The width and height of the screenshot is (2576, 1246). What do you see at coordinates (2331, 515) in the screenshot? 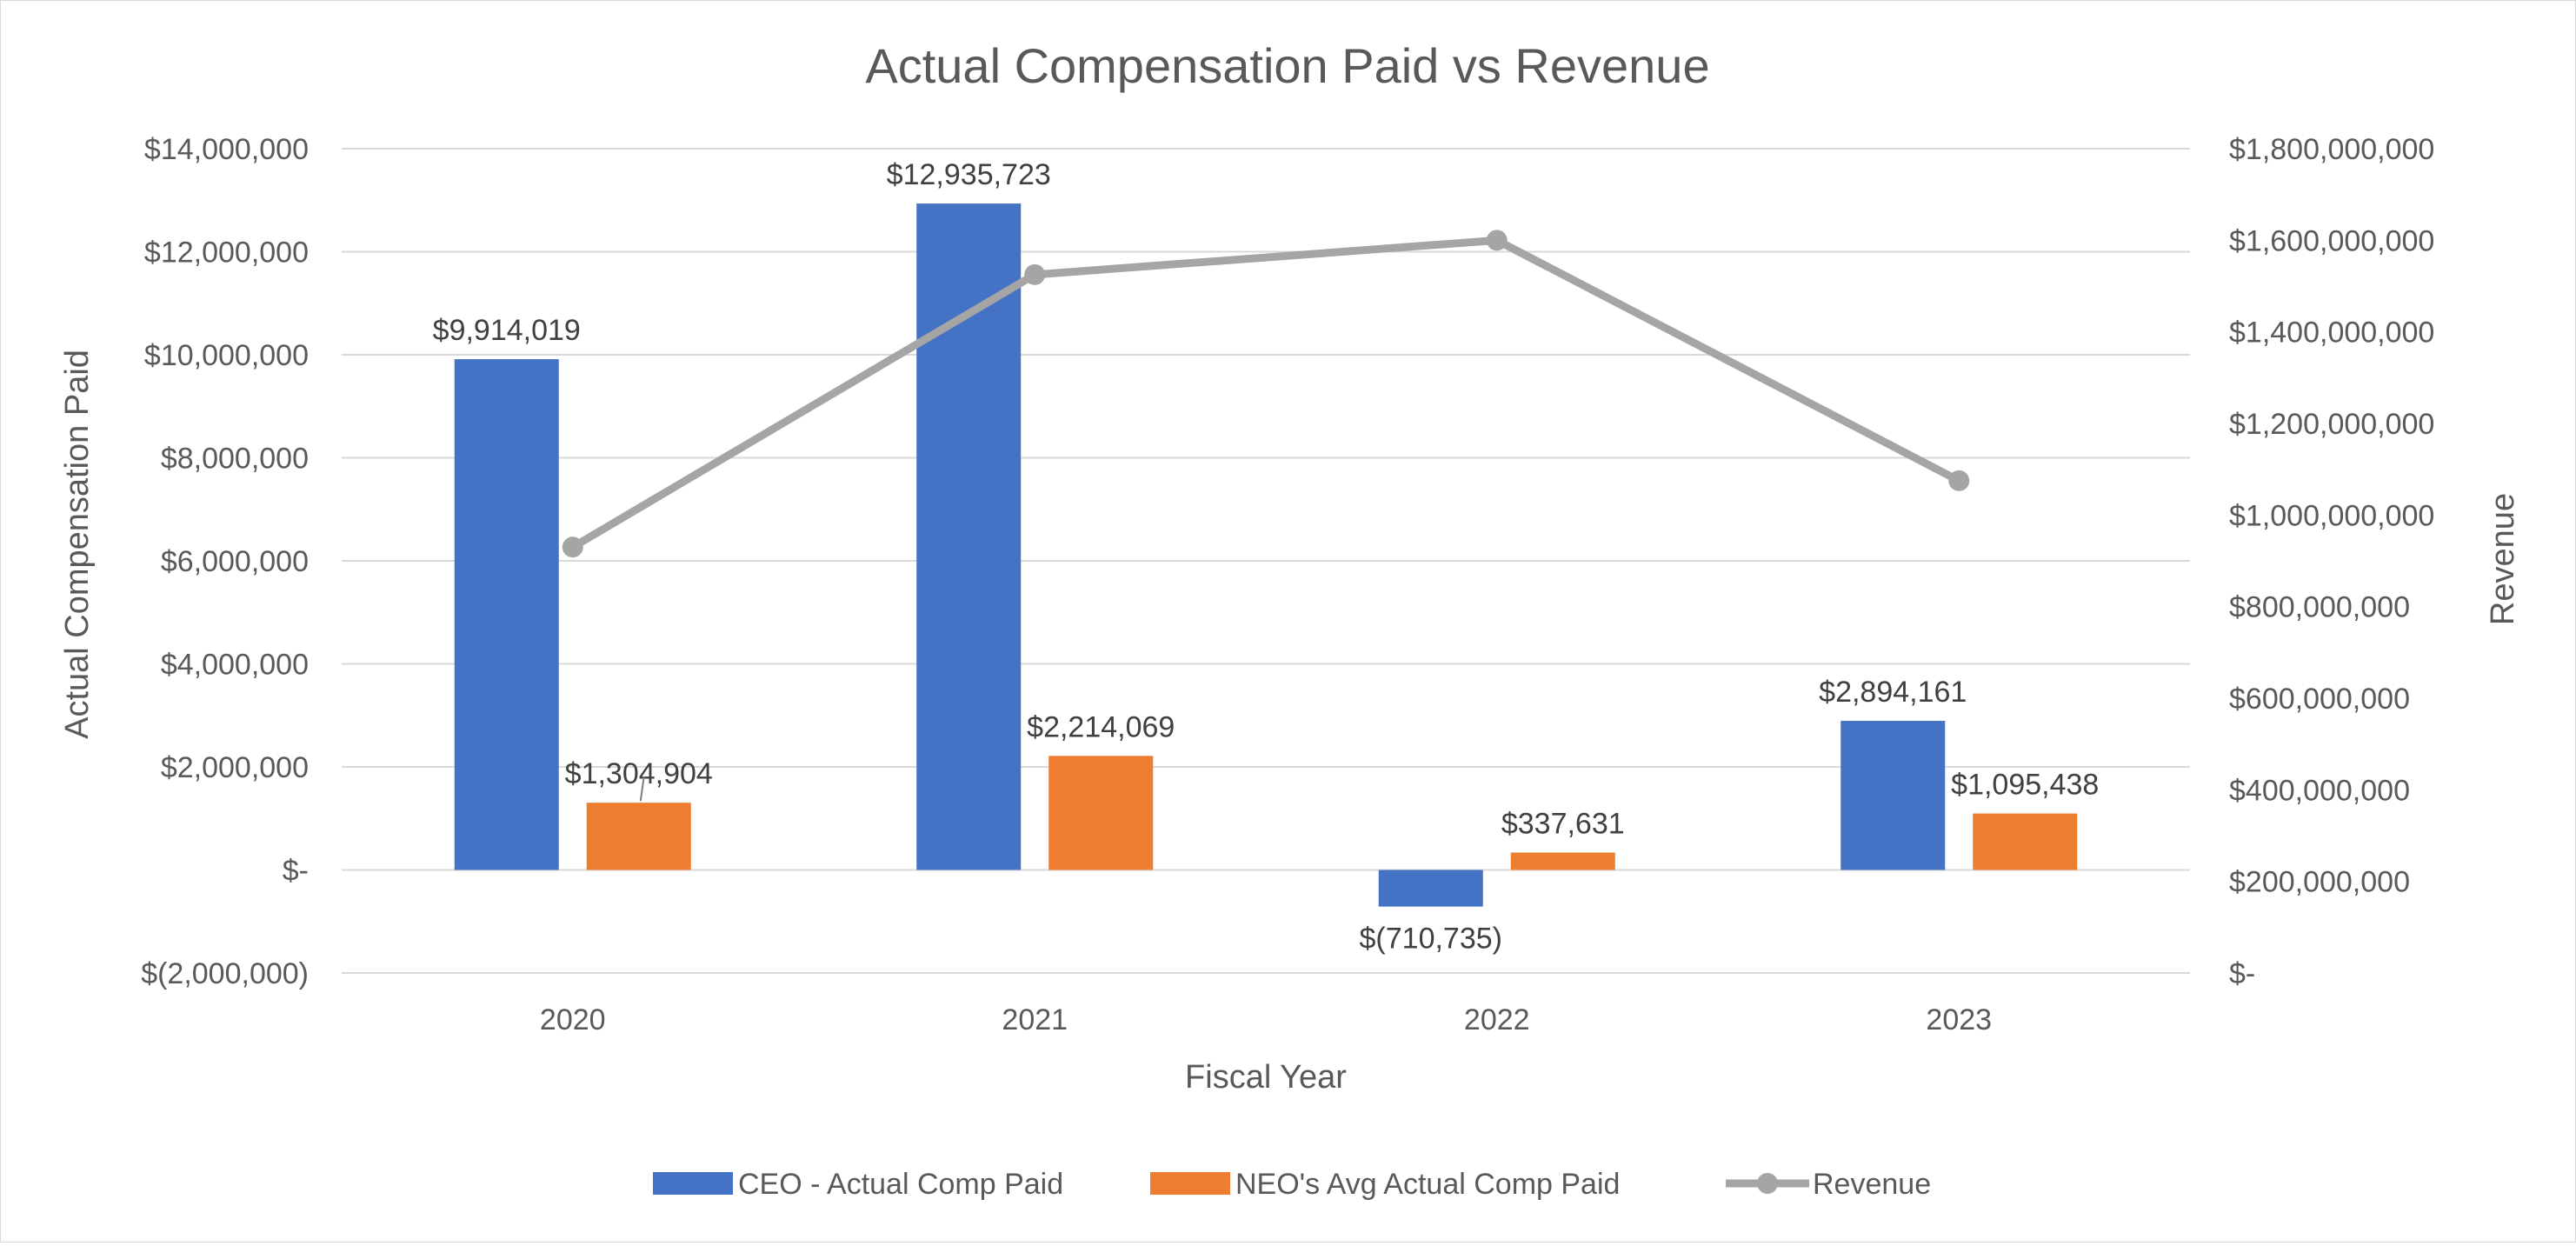
I see `y2-tick-label: $1,000,000,000` at bounding box center [2331, 515].